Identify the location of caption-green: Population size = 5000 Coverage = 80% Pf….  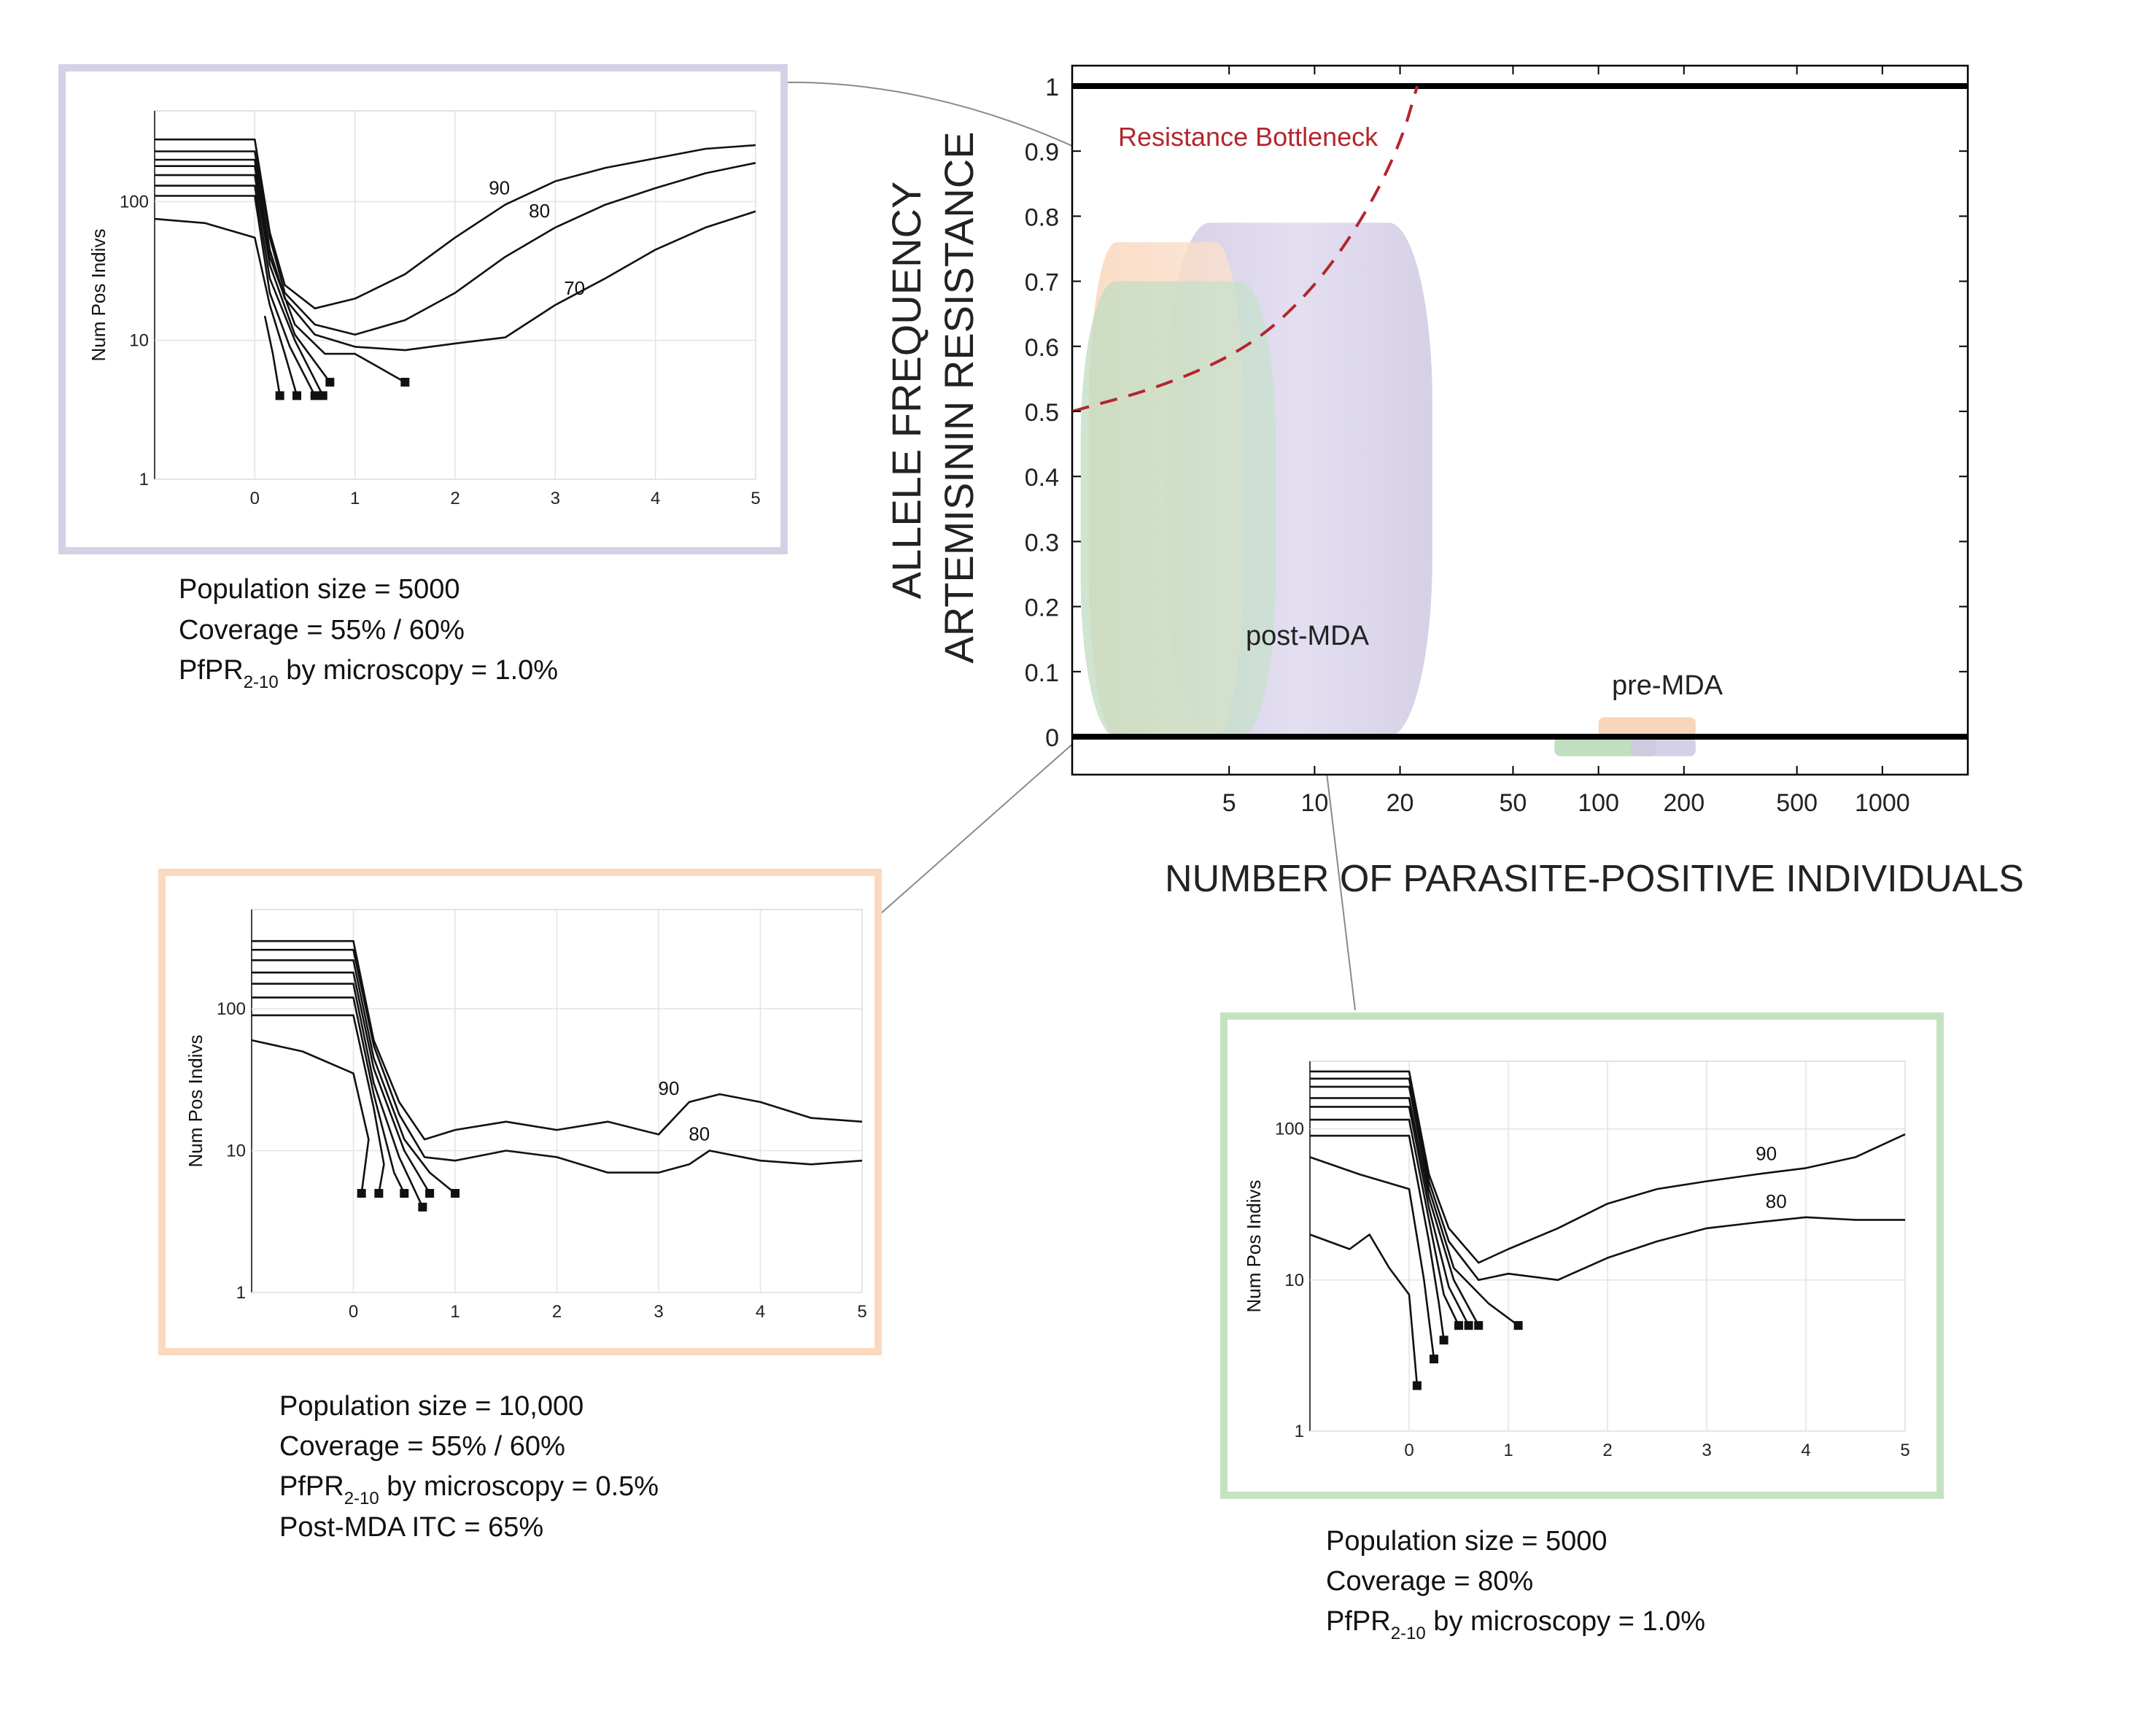
(1515, 1585).